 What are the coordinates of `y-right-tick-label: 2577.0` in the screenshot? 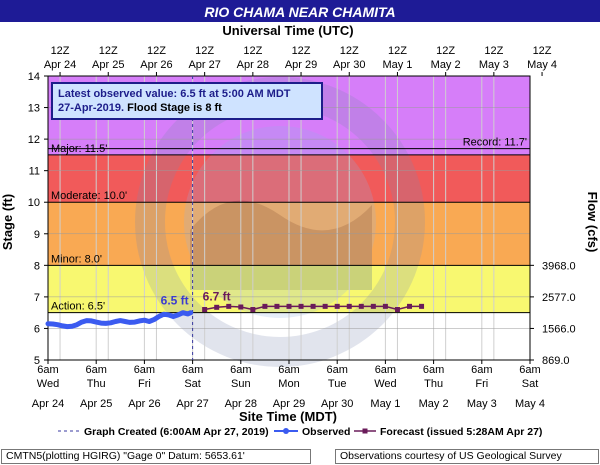 It's located at (559, 298).